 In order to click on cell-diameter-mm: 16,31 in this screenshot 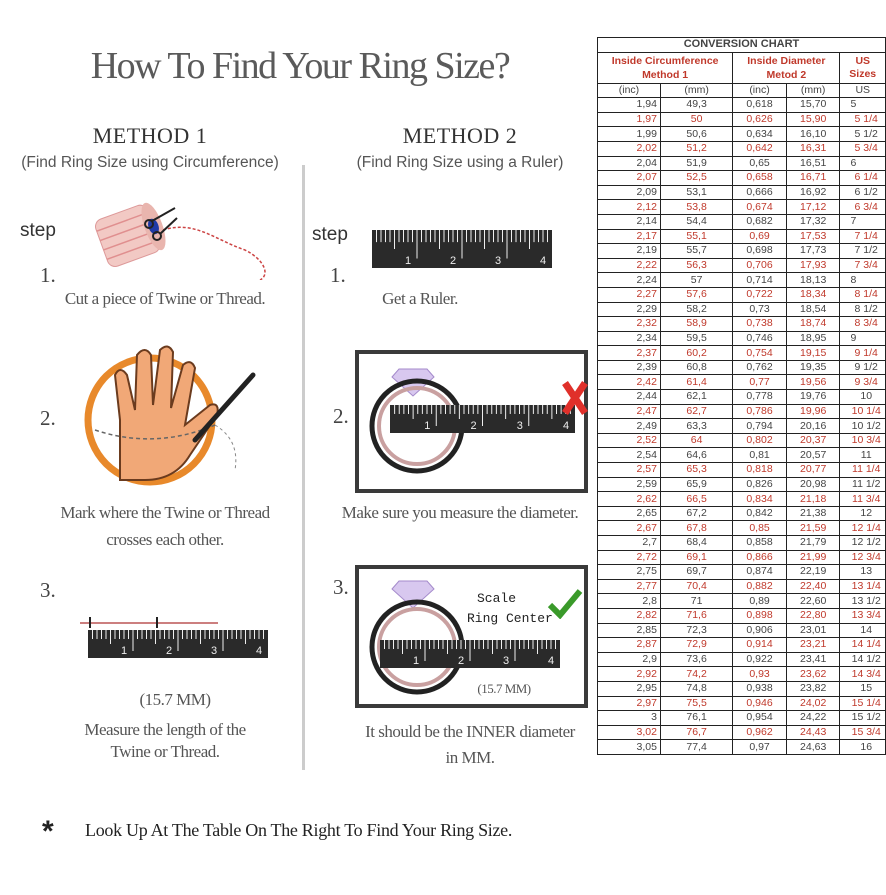, I will do `click(813, 148)`.